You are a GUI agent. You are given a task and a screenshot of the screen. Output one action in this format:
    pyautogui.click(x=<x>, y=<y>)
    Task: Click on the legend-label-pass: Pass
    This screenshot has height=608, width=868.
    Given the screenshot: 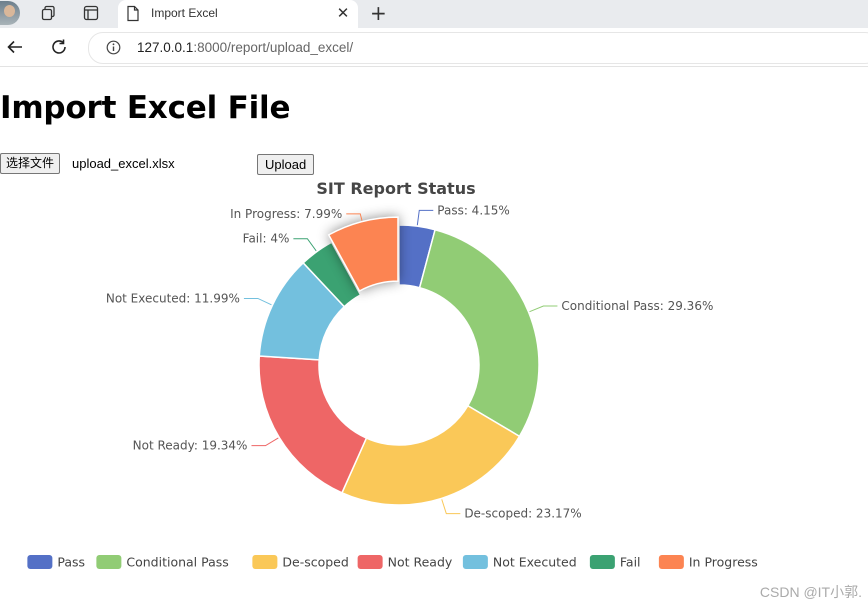 What is the action you would take?
    pyautogui.click(x=71, y=562)
    